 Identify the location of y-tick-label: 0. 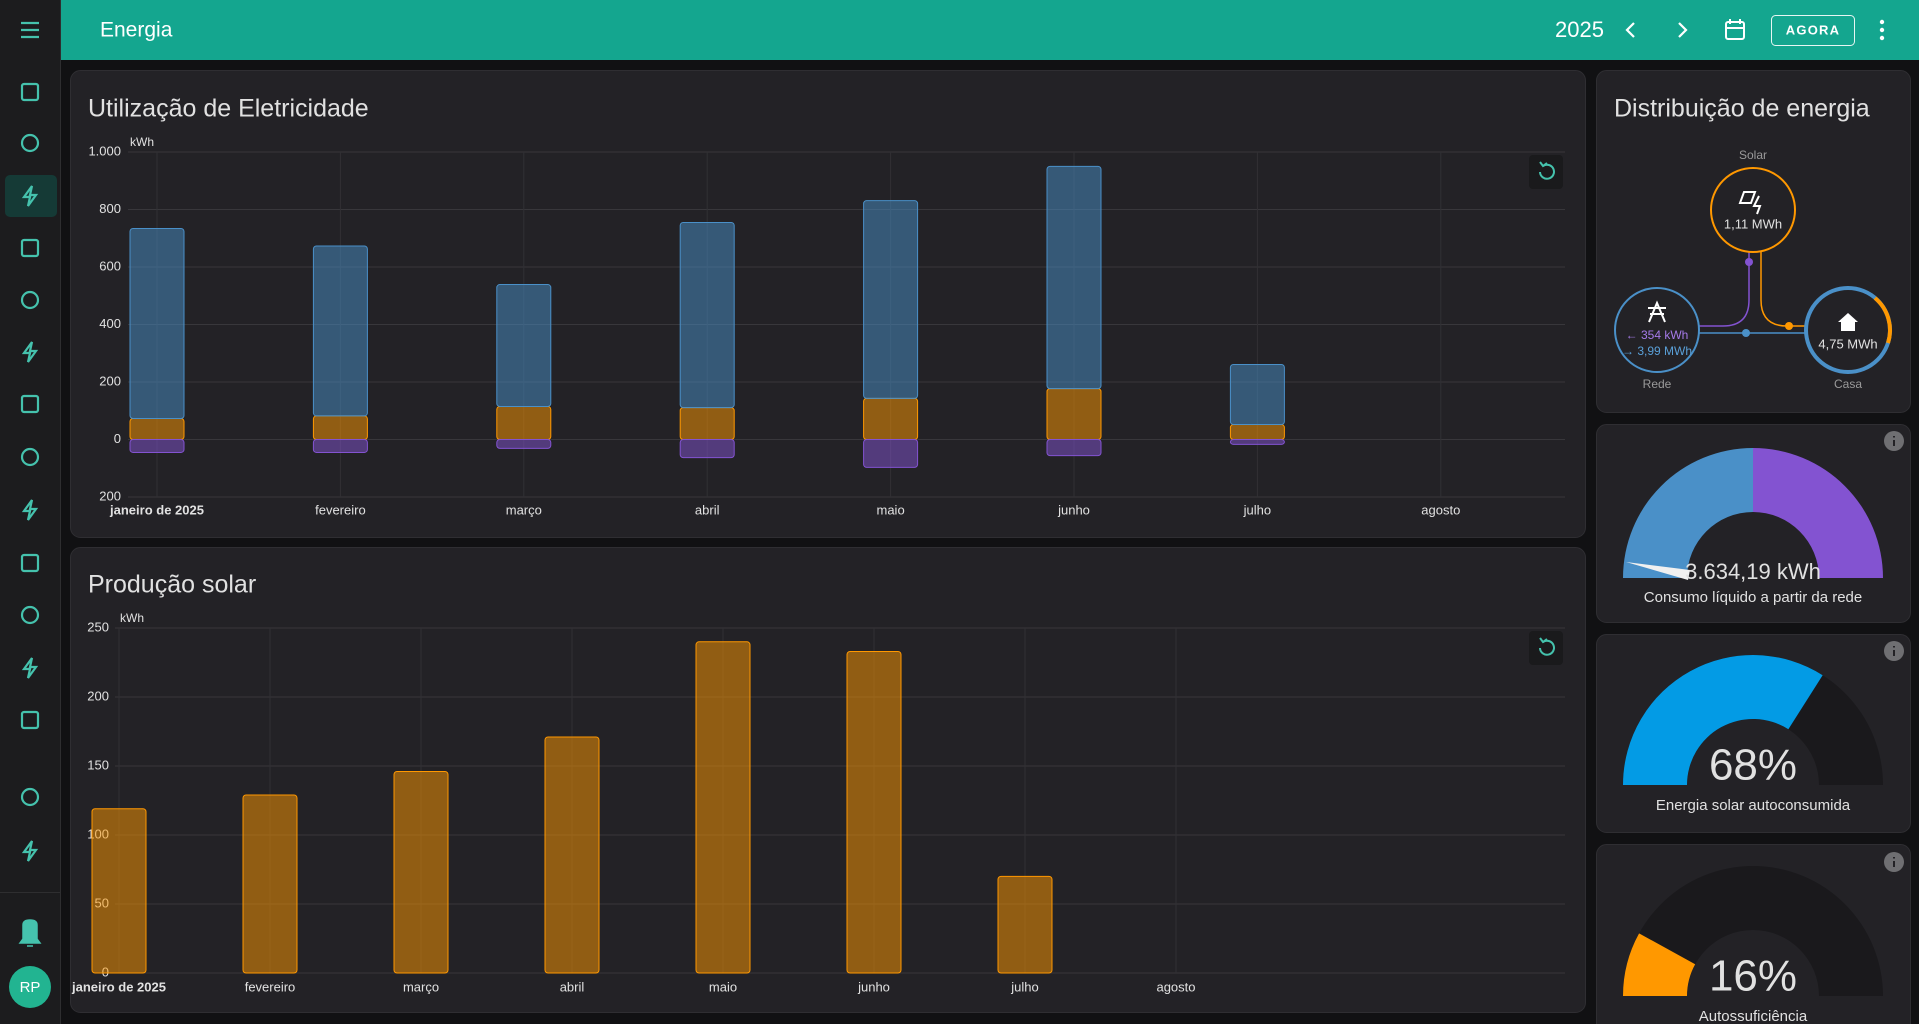
(117, 438).